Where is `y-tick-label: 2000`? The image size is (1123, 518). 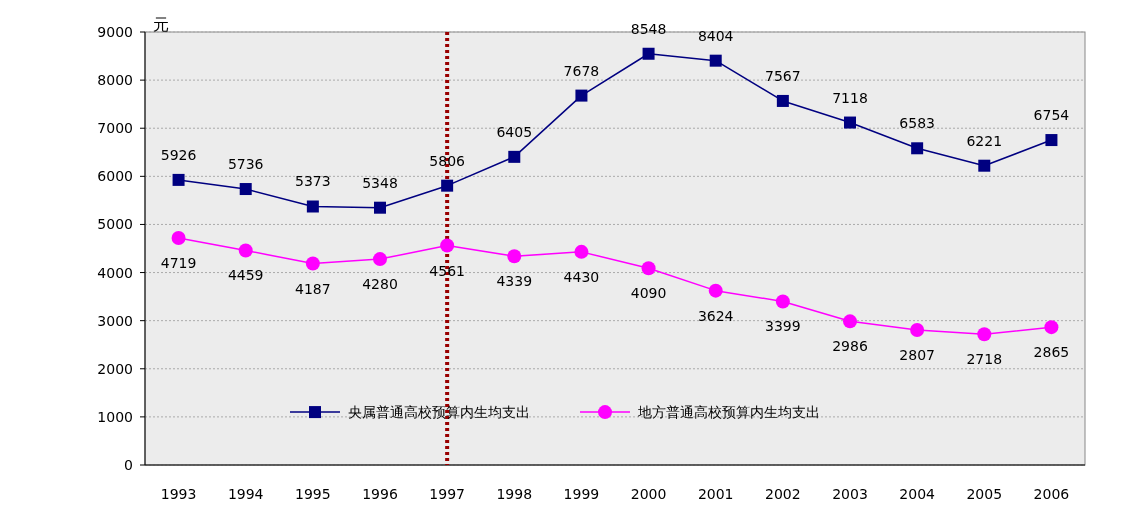
y-tick-label: 2000 is located at coordinates (115, 368).